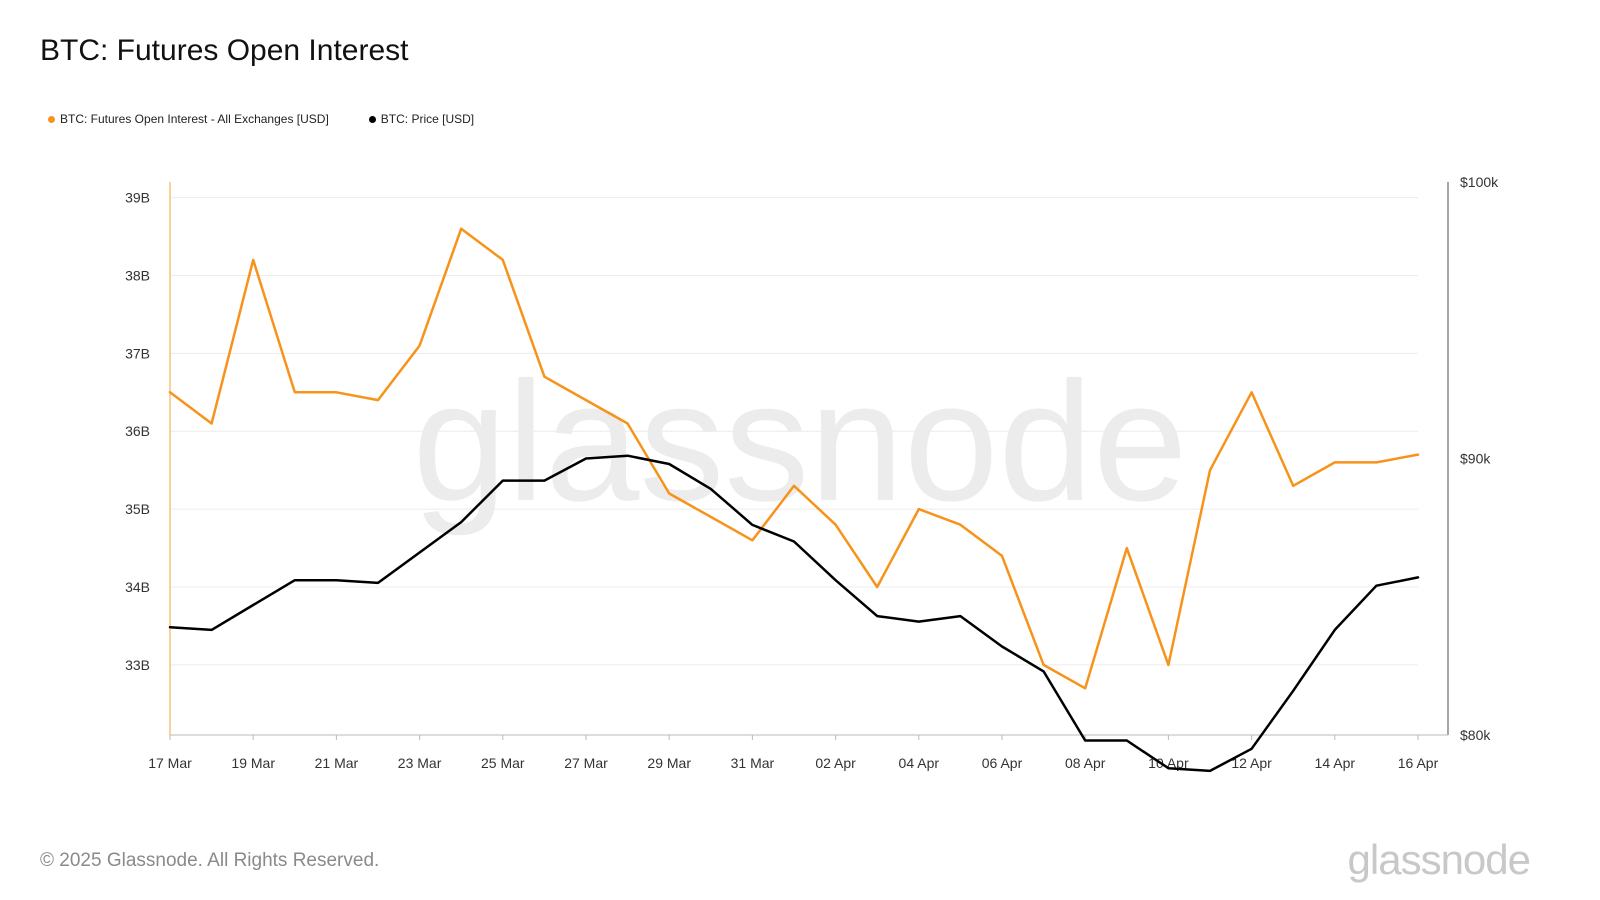 The width and height of the screenshot is (1600, 900). What do you see at coordinates (1085, 763) in the screenshot?
I see `x-tick-label: 08 Apr` at bounding box center [1085, 763].